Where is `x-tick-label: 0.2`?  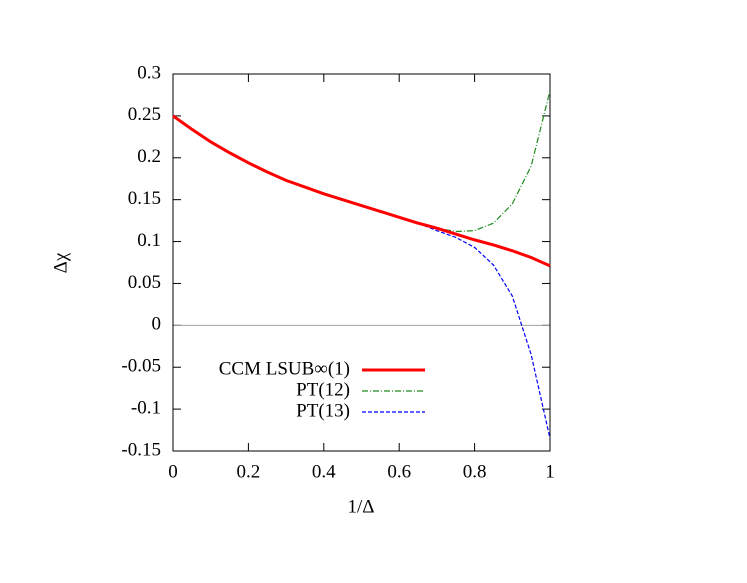 x-tick-label: 0.2 is located at coordinates (249, 471).